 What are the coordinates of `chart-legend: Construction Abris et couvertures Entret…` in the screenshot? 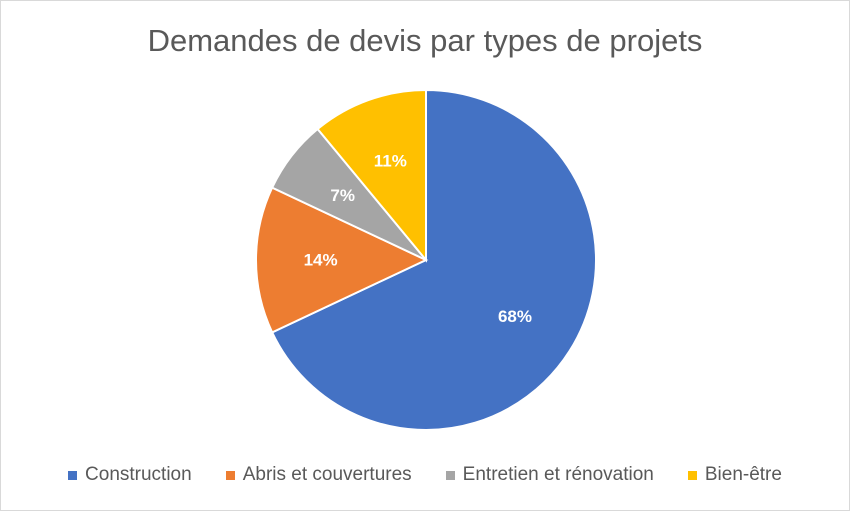 It's located at (425, 475).